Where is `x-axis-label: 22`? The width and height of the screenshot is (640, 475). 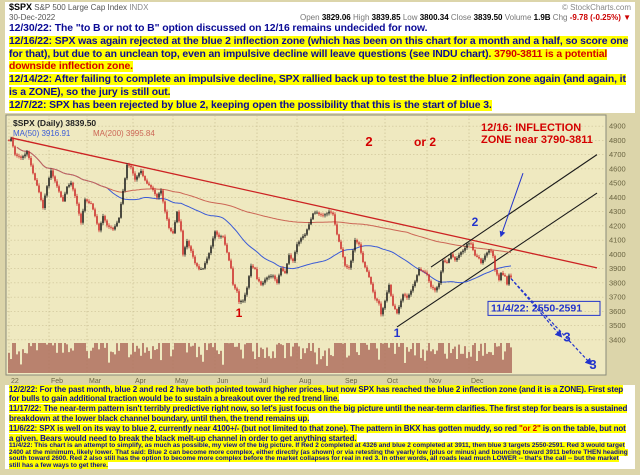 x-axis-label: 22 is located at coordinates (15, 381).